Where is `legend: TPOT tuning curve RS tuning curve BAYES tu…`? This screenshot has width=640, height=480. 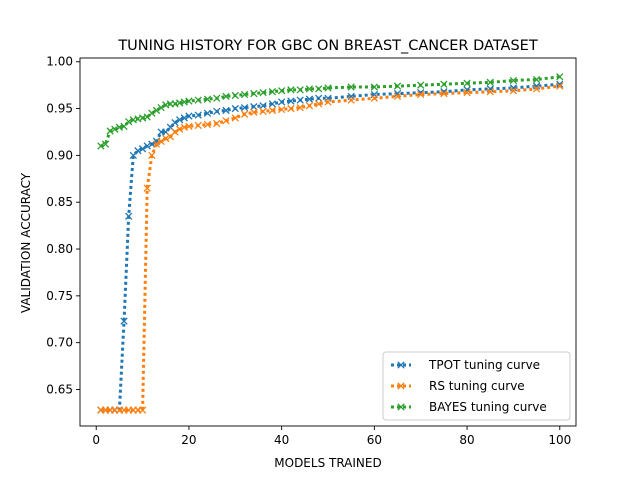 legend: TPOT tuning curve RS tuning curve BAYES tu… is located at coordinates (476, 386).